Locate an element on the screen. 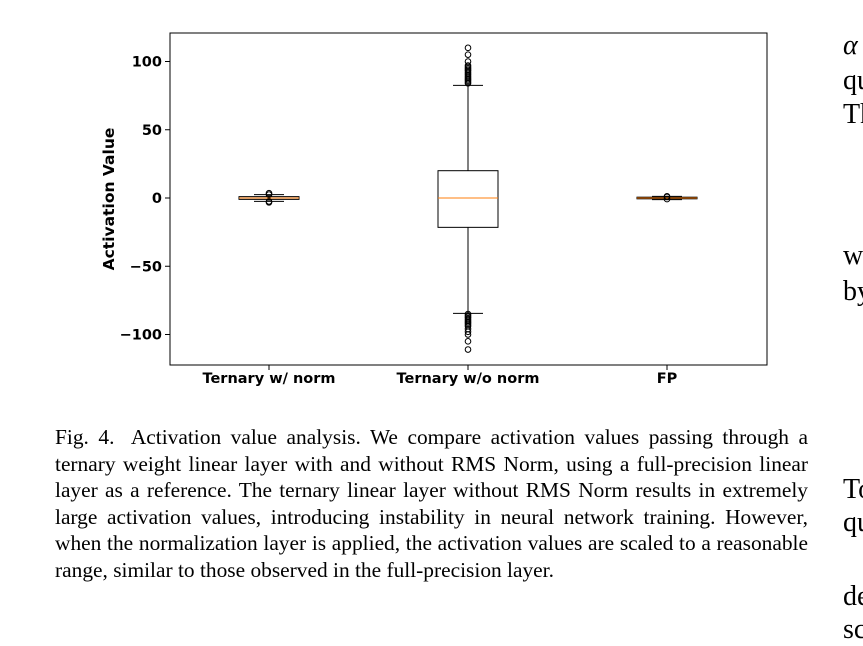  y-axis: 100 50 0 −50 −100 is located at coordinates (145, 199).